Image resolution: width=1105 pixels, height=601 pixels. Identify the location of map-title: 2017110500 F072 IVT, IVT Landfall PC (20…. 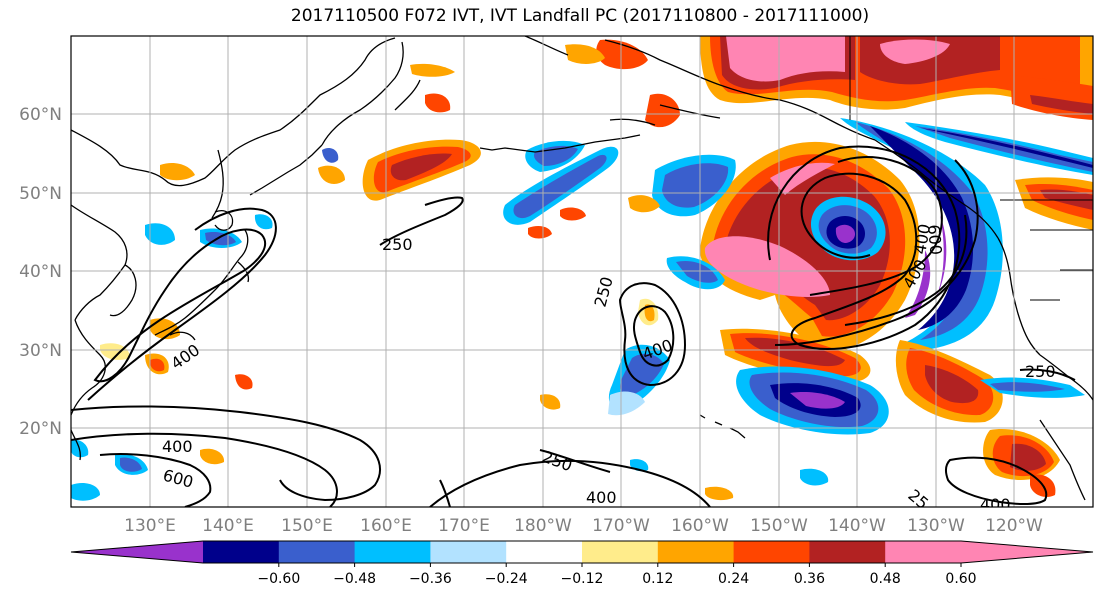
(580, 16).